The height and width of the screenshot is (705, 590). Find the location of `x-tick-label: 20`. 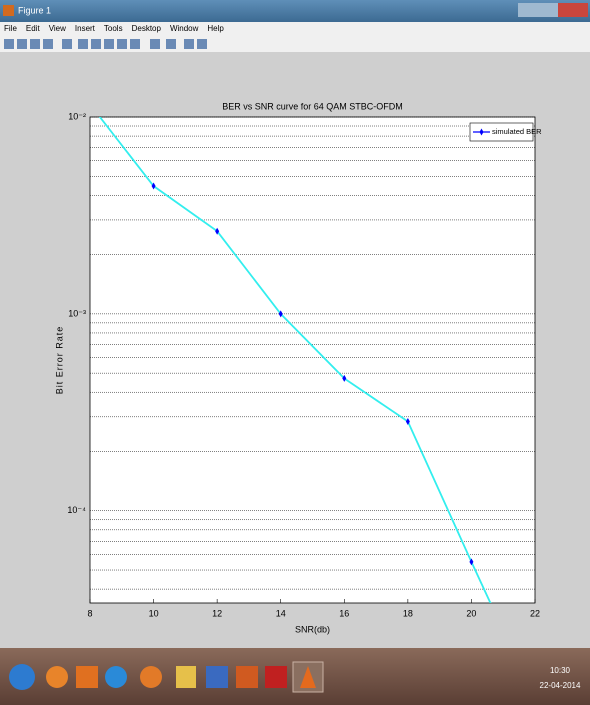

x-tick-label: 20 is located at coordinates (471, 613).